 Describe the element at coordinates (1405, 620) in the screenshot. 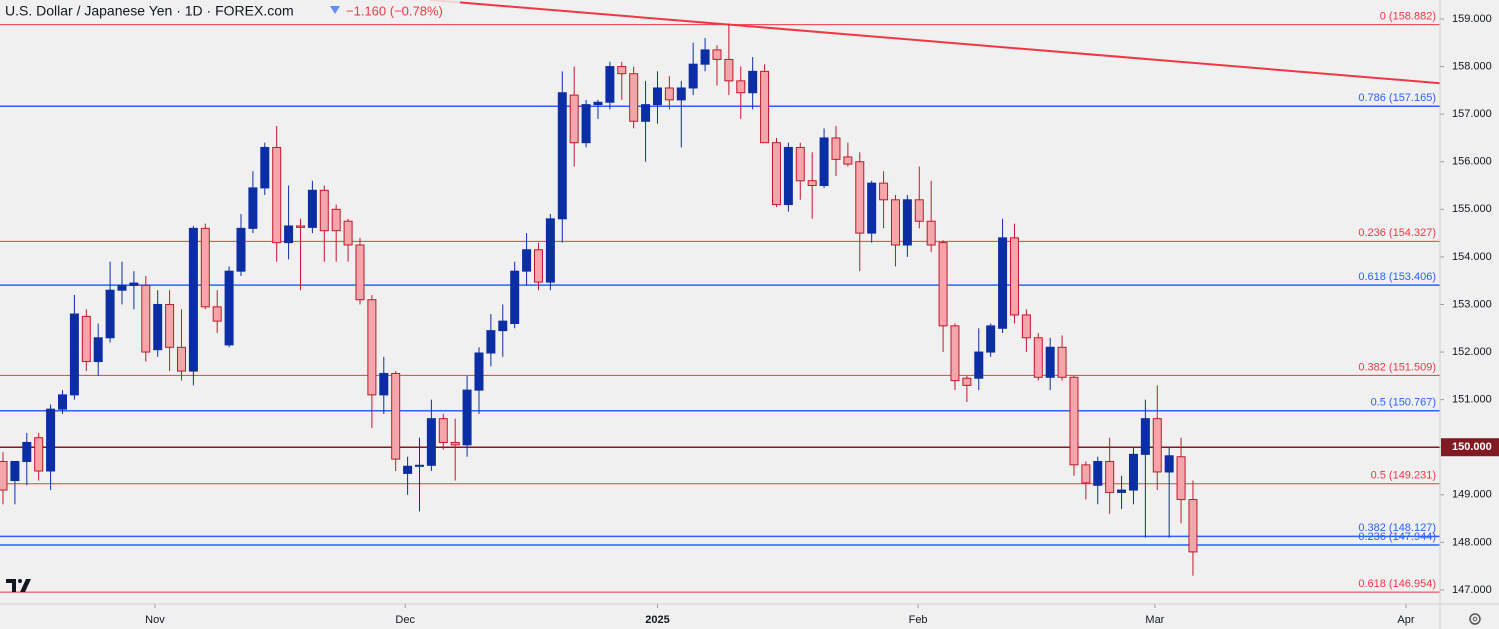

I see `x-tick-label: Apr` at that location.